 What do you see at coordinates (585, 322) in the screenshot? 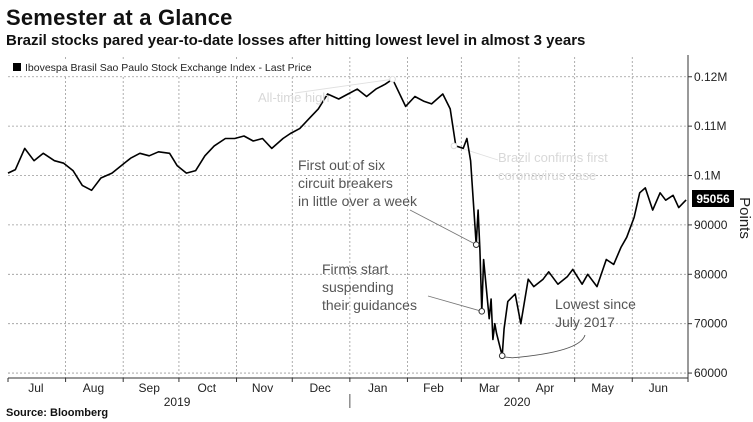
I see `annotation-text: July 2017` at bounding box center [585, 322].